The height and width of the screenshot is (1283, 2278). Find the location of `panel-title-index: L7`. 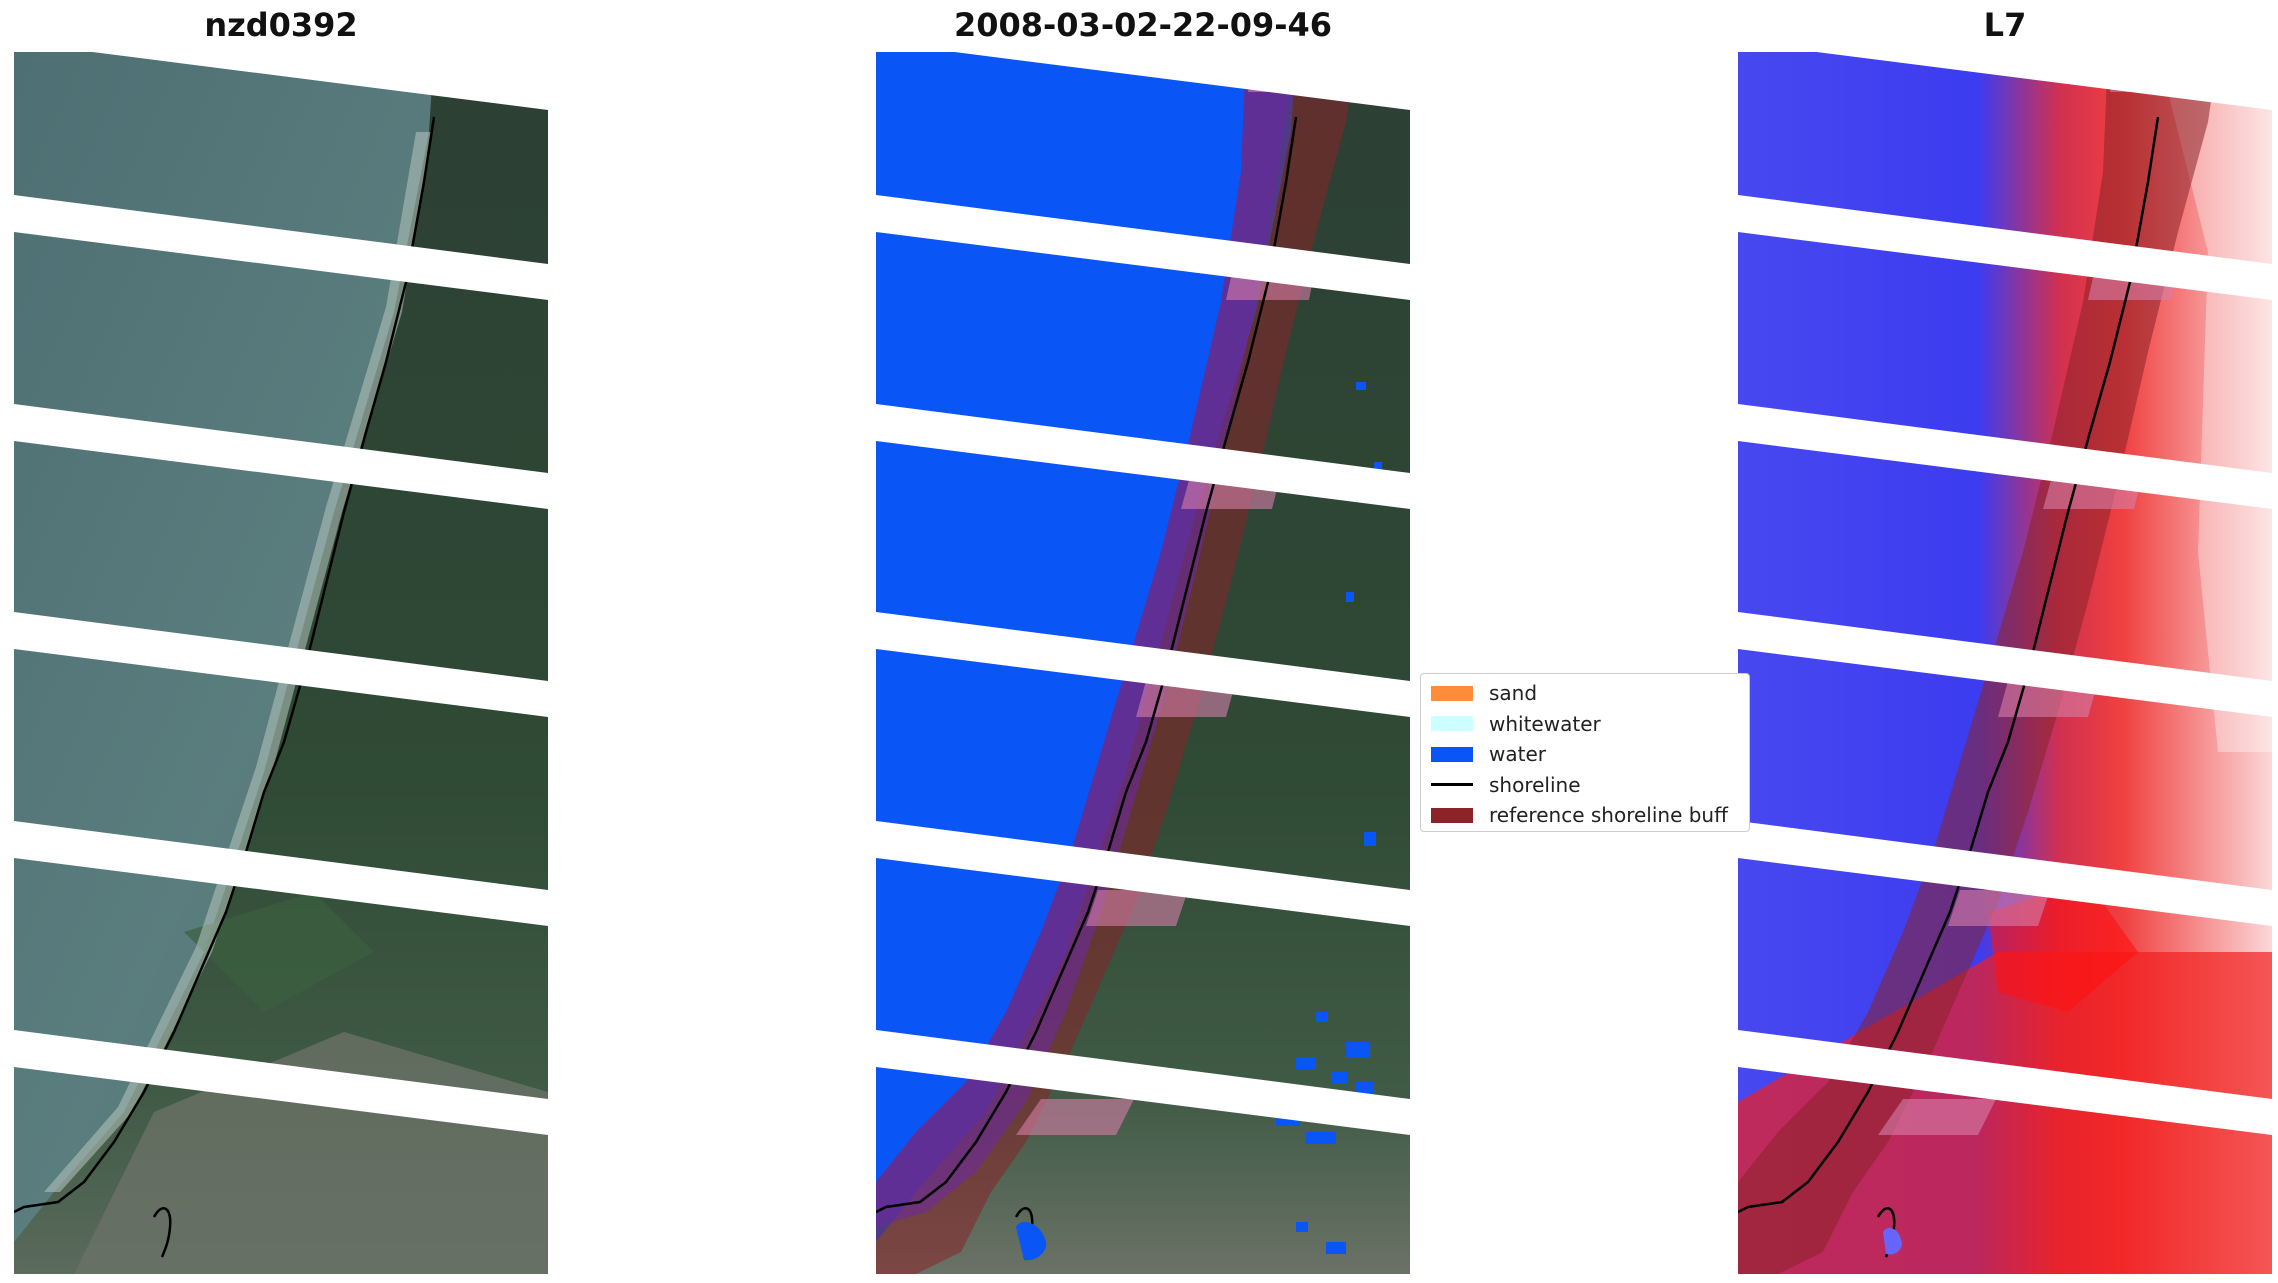

panel-title-index: L7 is located at coordinates (2005, 25).